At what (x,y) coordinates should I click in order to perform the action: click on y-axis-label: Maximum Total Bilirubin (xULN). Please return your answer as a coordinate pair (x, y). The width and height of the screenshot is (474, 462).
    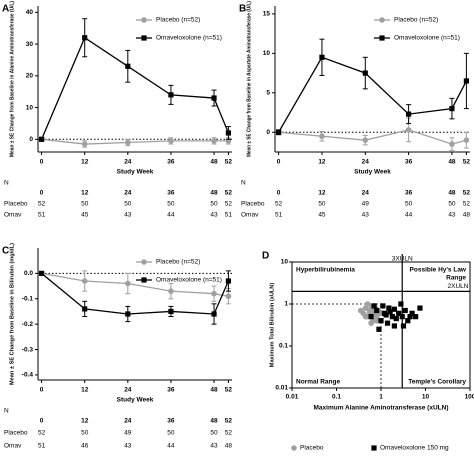
    Looking at the image, I should click on (272, 325).